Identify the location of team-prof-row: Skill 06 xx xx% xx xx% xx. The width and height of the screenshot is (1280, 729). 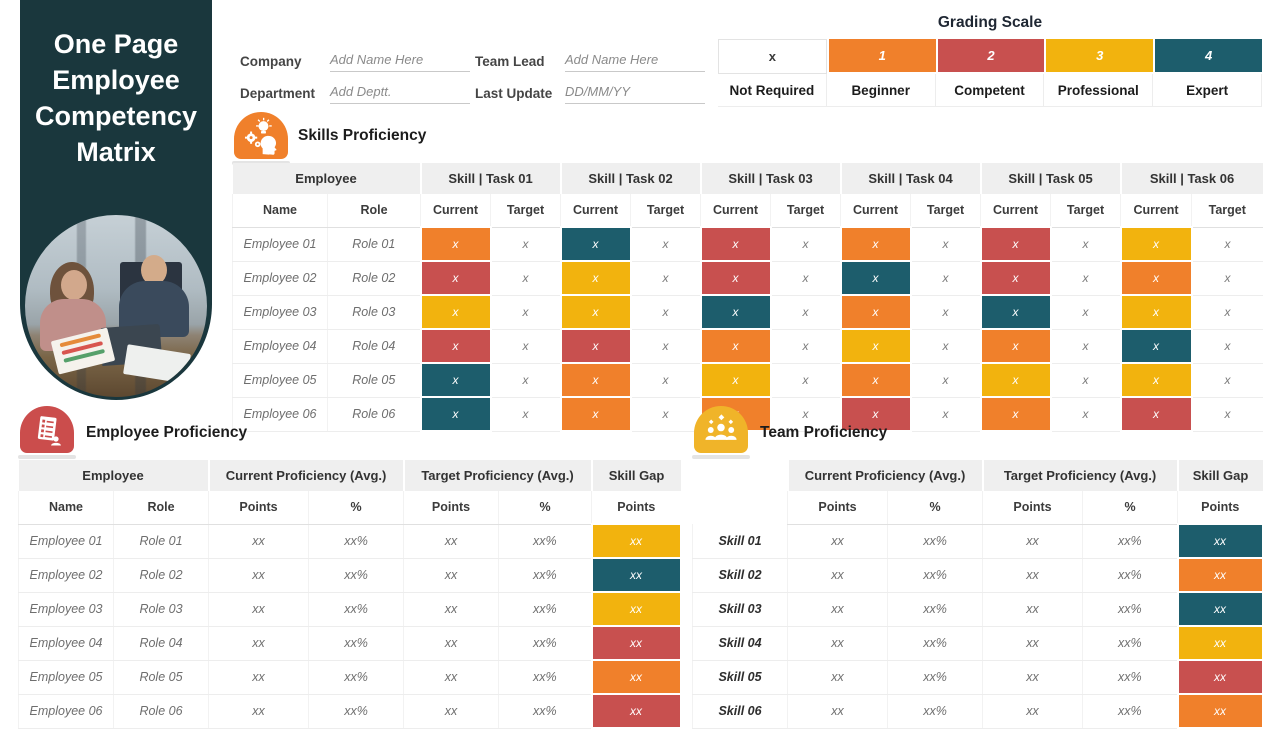
(978, 711).